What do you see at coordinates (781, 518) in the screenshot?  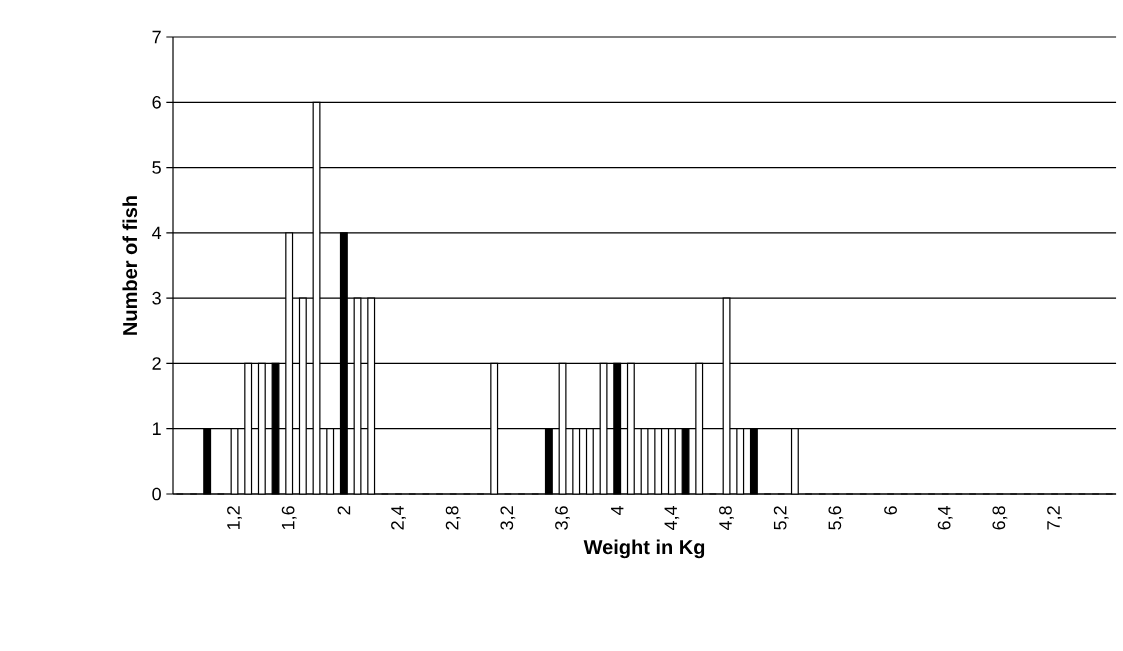 I see `x-tick-label: 5,2` at bounding box center [781, 518].